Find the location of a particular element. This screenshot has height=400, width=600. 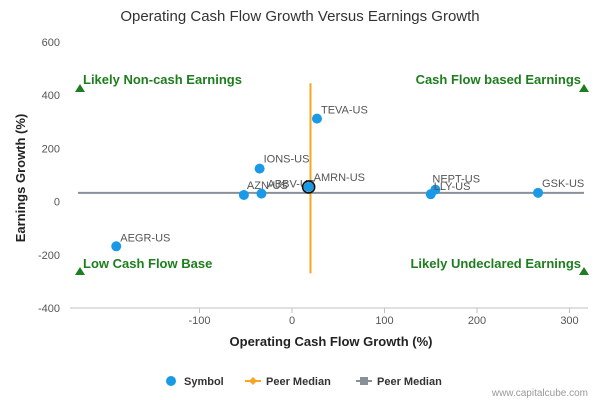

legend-diamond-icon is located at coordinates (253, 381).